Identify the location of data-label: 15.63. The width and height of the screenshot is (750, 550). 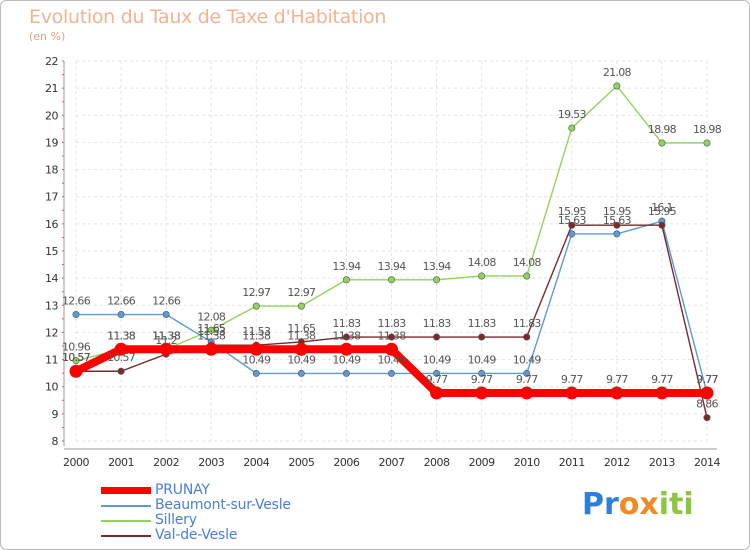
(572, 220).